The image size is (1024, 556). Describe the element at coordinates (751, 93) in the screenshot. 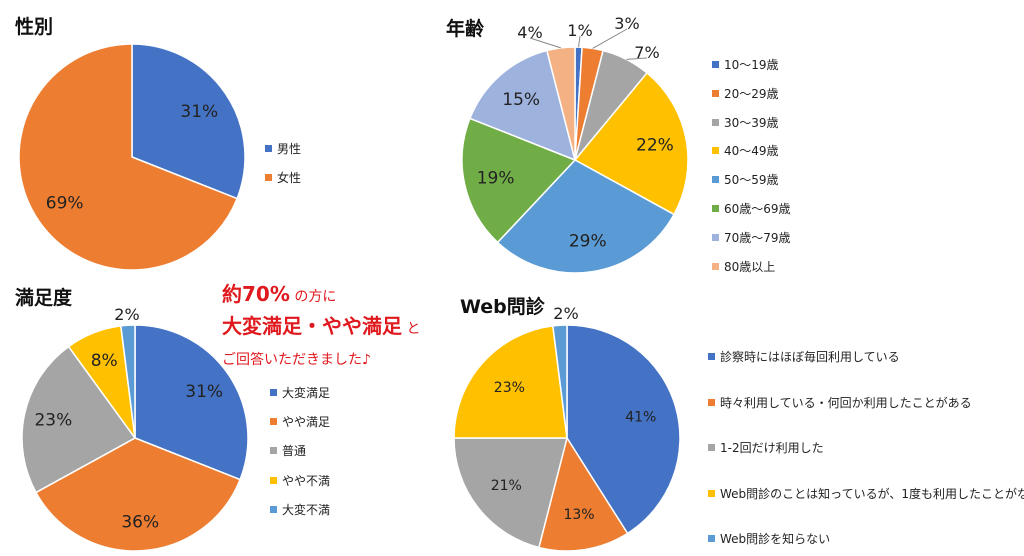

I see `legend-label: 20～29歳` at that location.